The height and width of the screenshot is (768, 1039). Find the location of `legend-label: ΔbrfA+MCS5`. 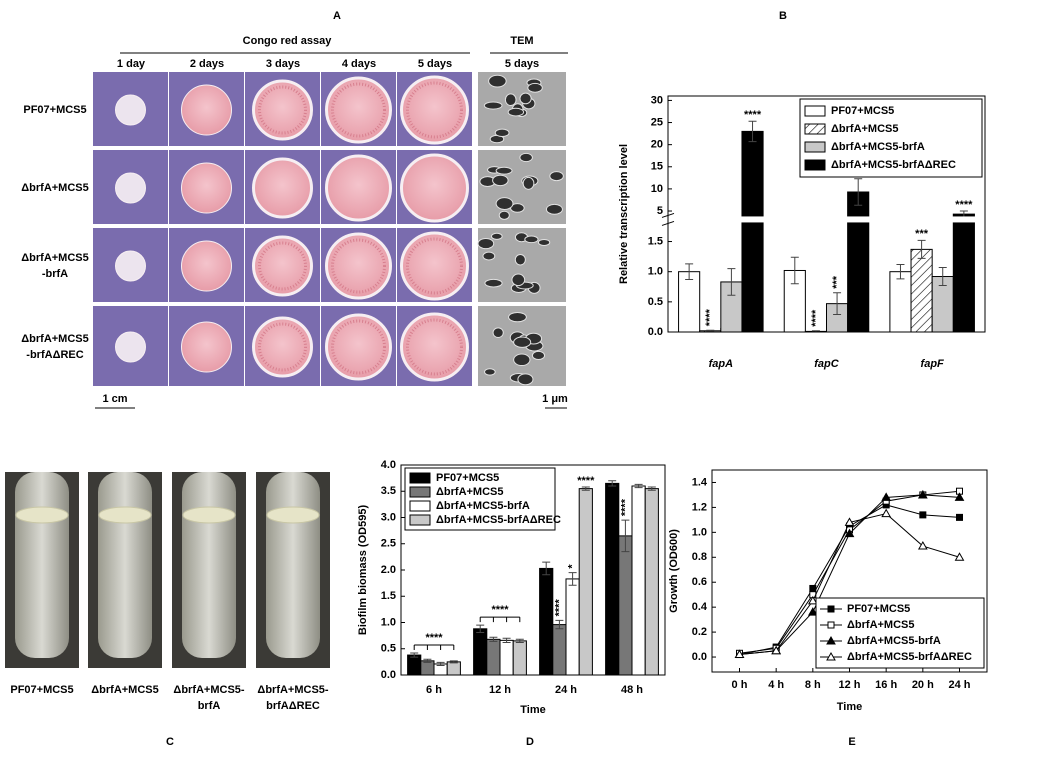

legend-label: ΔbrfA+MCS5 is located at coordinates (470, 492).